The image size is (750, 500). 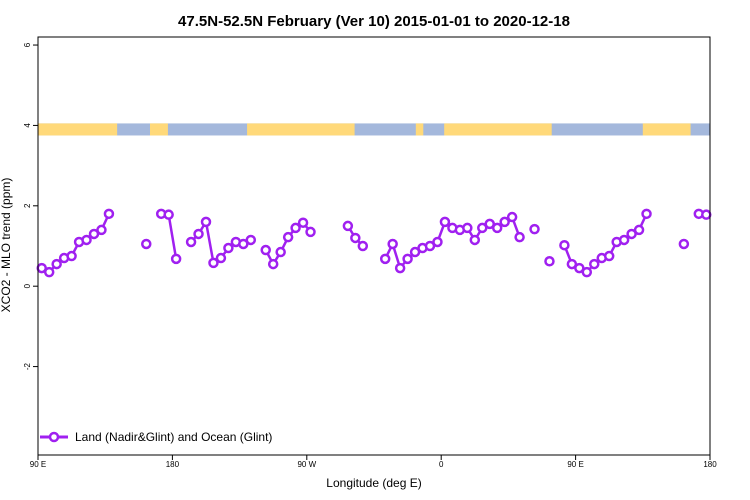 I want to click on y-tick-label: 6, so click(x=27, y=44).